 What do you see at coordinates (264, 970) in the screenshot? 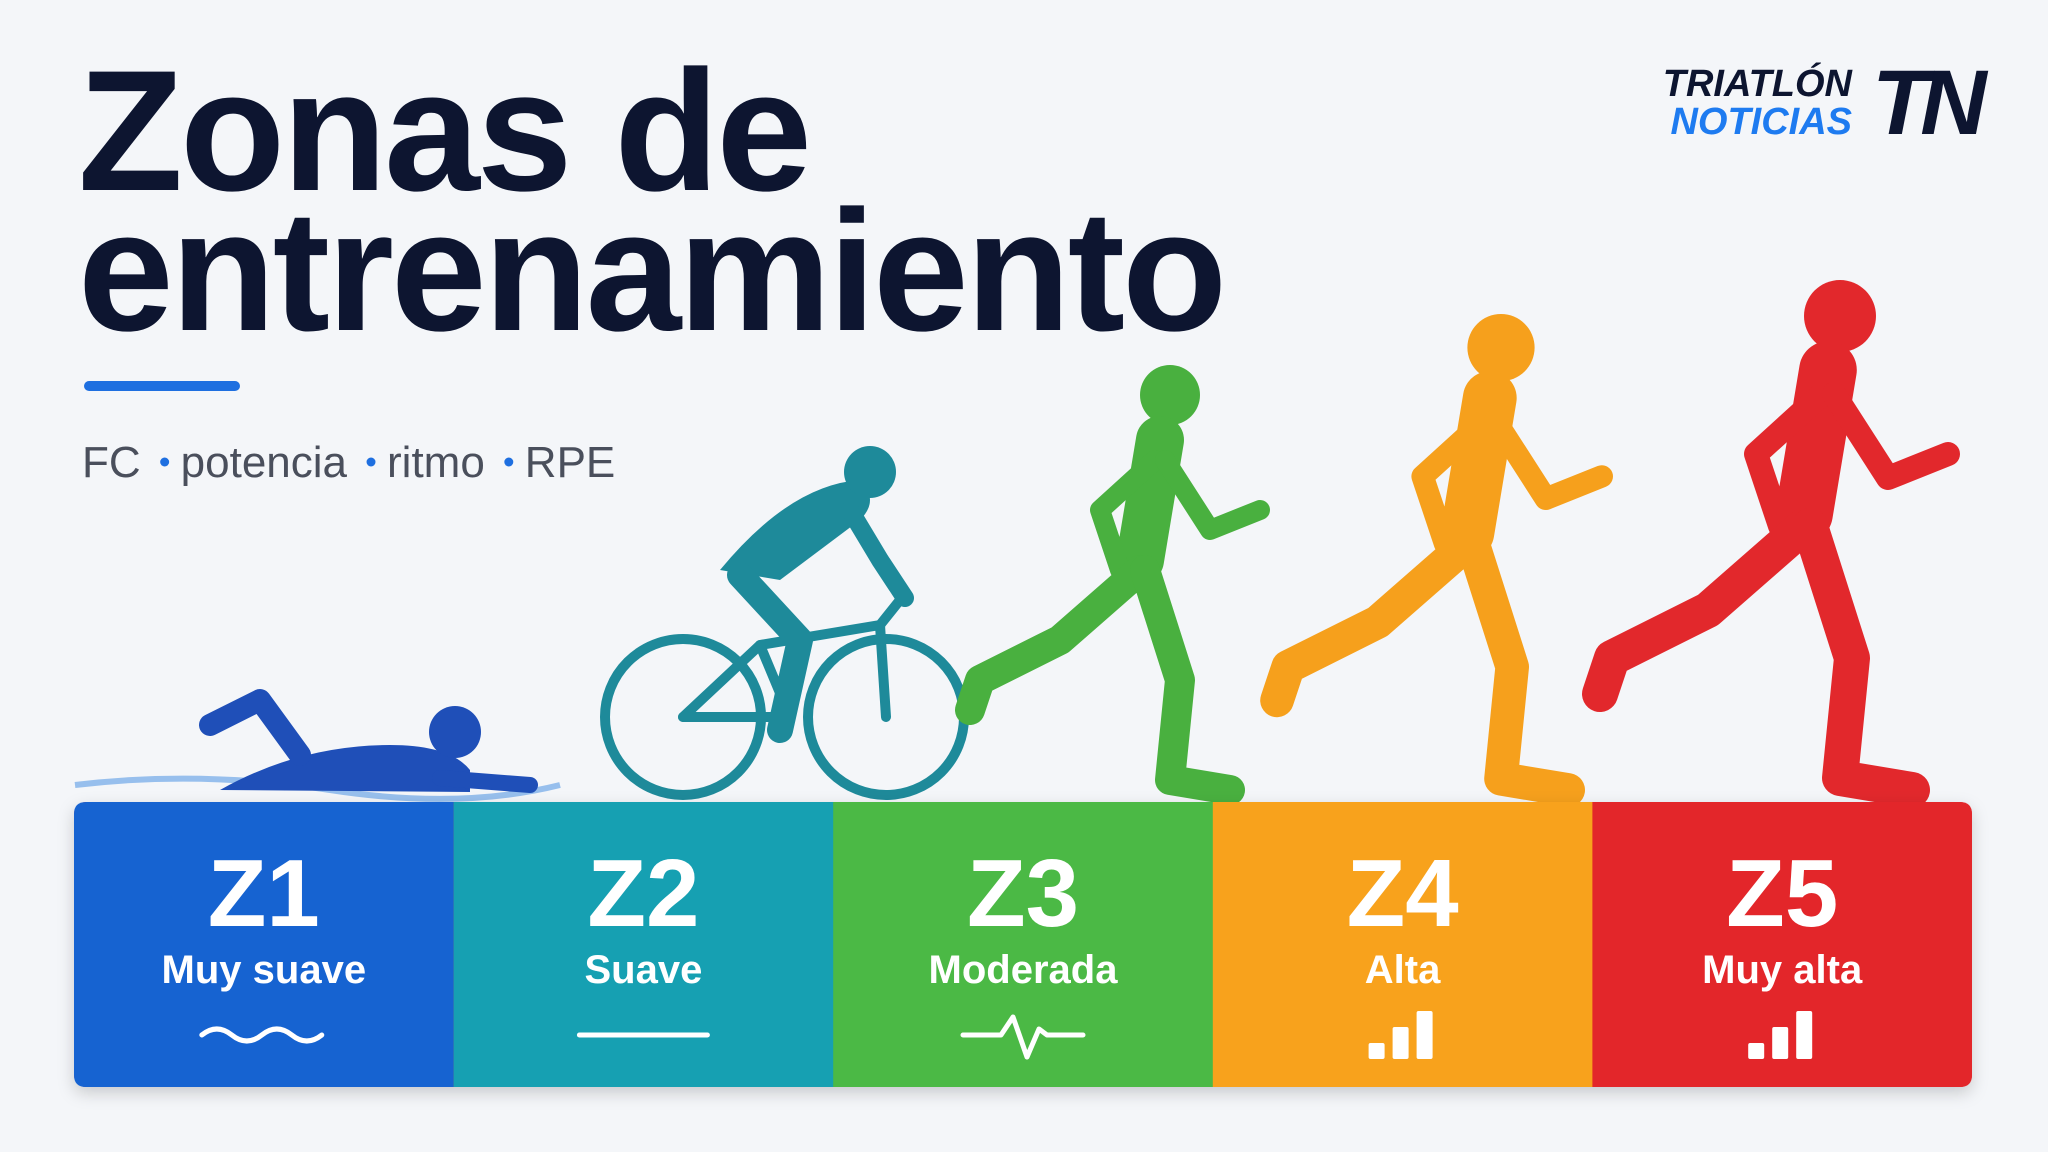
I see `zone-label: Muy suave` at bounding box center [264, 970].